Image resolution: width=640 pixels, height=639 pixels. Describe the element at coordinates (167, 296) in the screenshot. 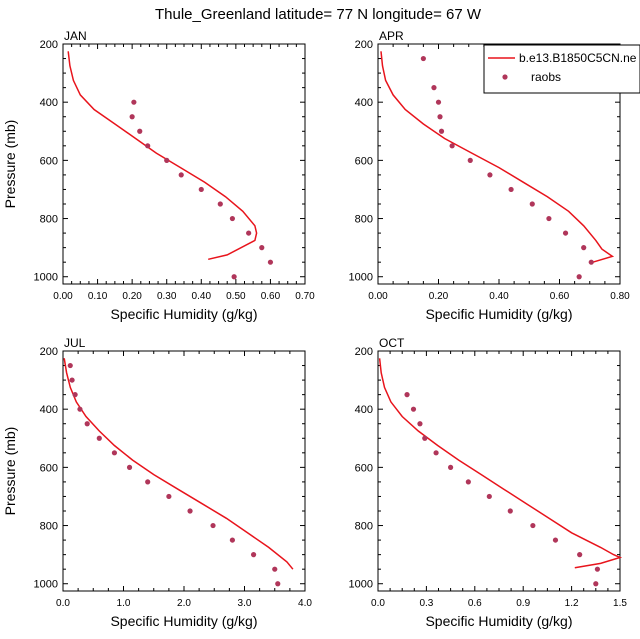

I see `x-tick-label: 0.30` at that location.